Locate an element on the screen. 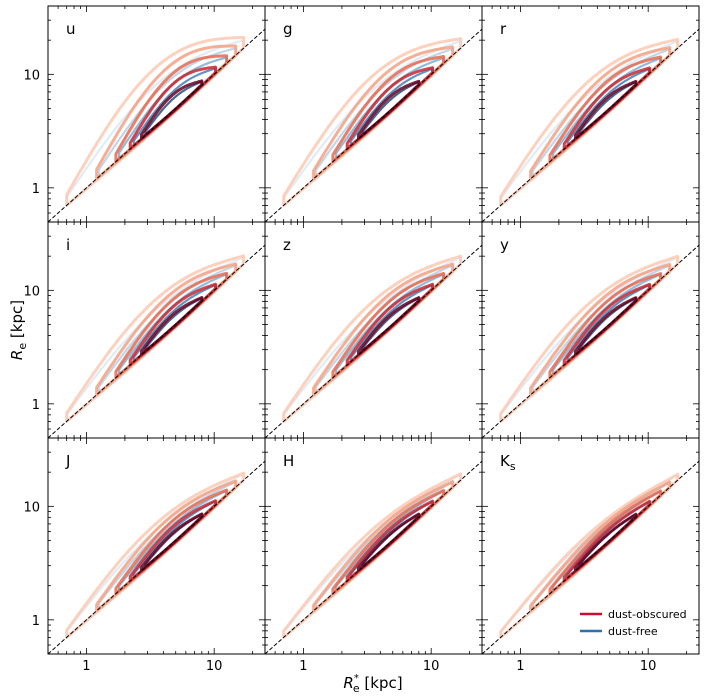 This screenshot has height=699, width=706. contours-Ks is located at coordinates (590, 557).